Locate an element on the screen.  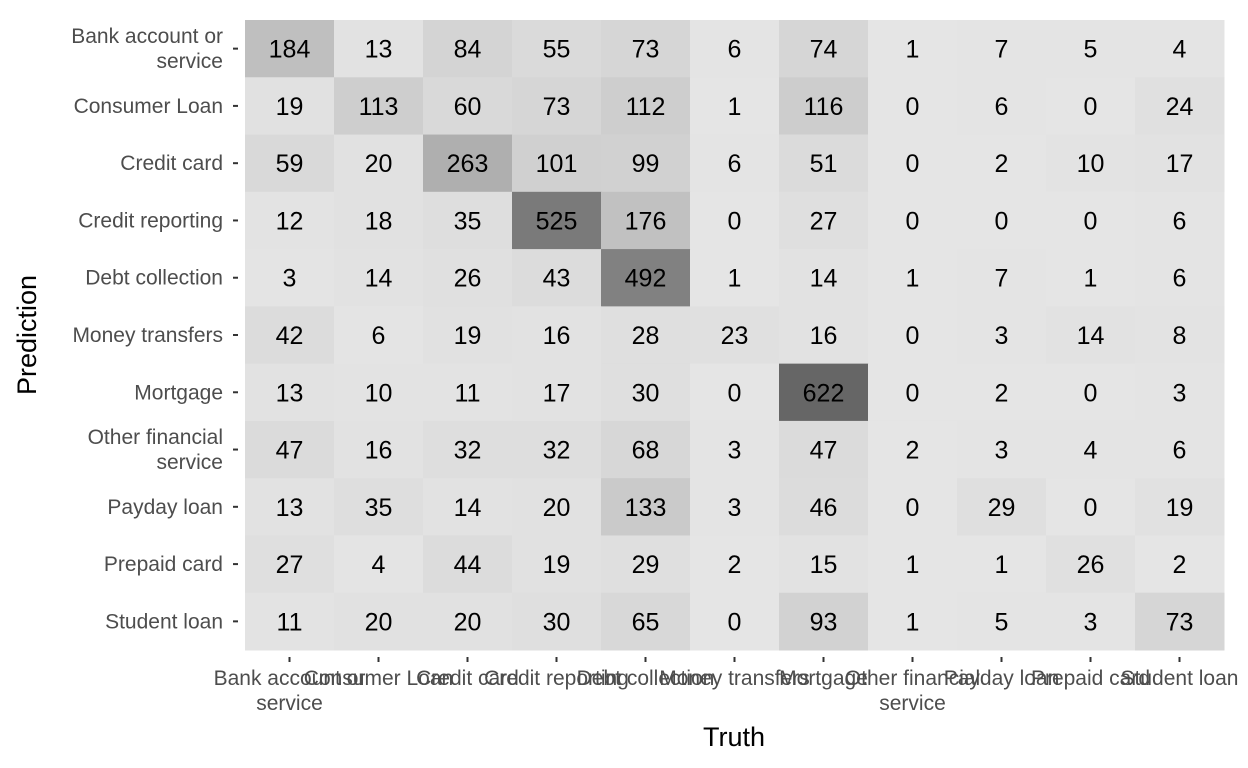
cell-value-label: 42 is located at coordinates (290, 336).